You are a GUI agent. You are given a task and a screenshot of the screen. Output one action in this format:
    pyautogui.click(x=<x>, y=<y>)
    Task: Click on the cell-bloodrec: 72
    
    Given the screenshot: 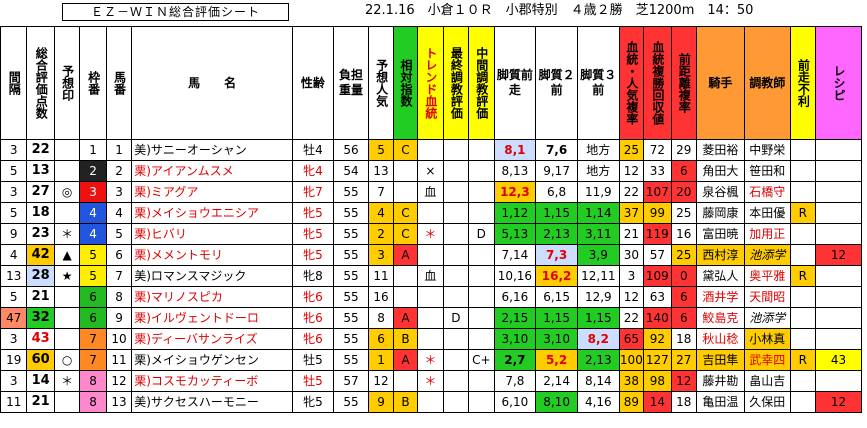 What is the action you would take?
    pyautogui.click(x=657, y=150)
    